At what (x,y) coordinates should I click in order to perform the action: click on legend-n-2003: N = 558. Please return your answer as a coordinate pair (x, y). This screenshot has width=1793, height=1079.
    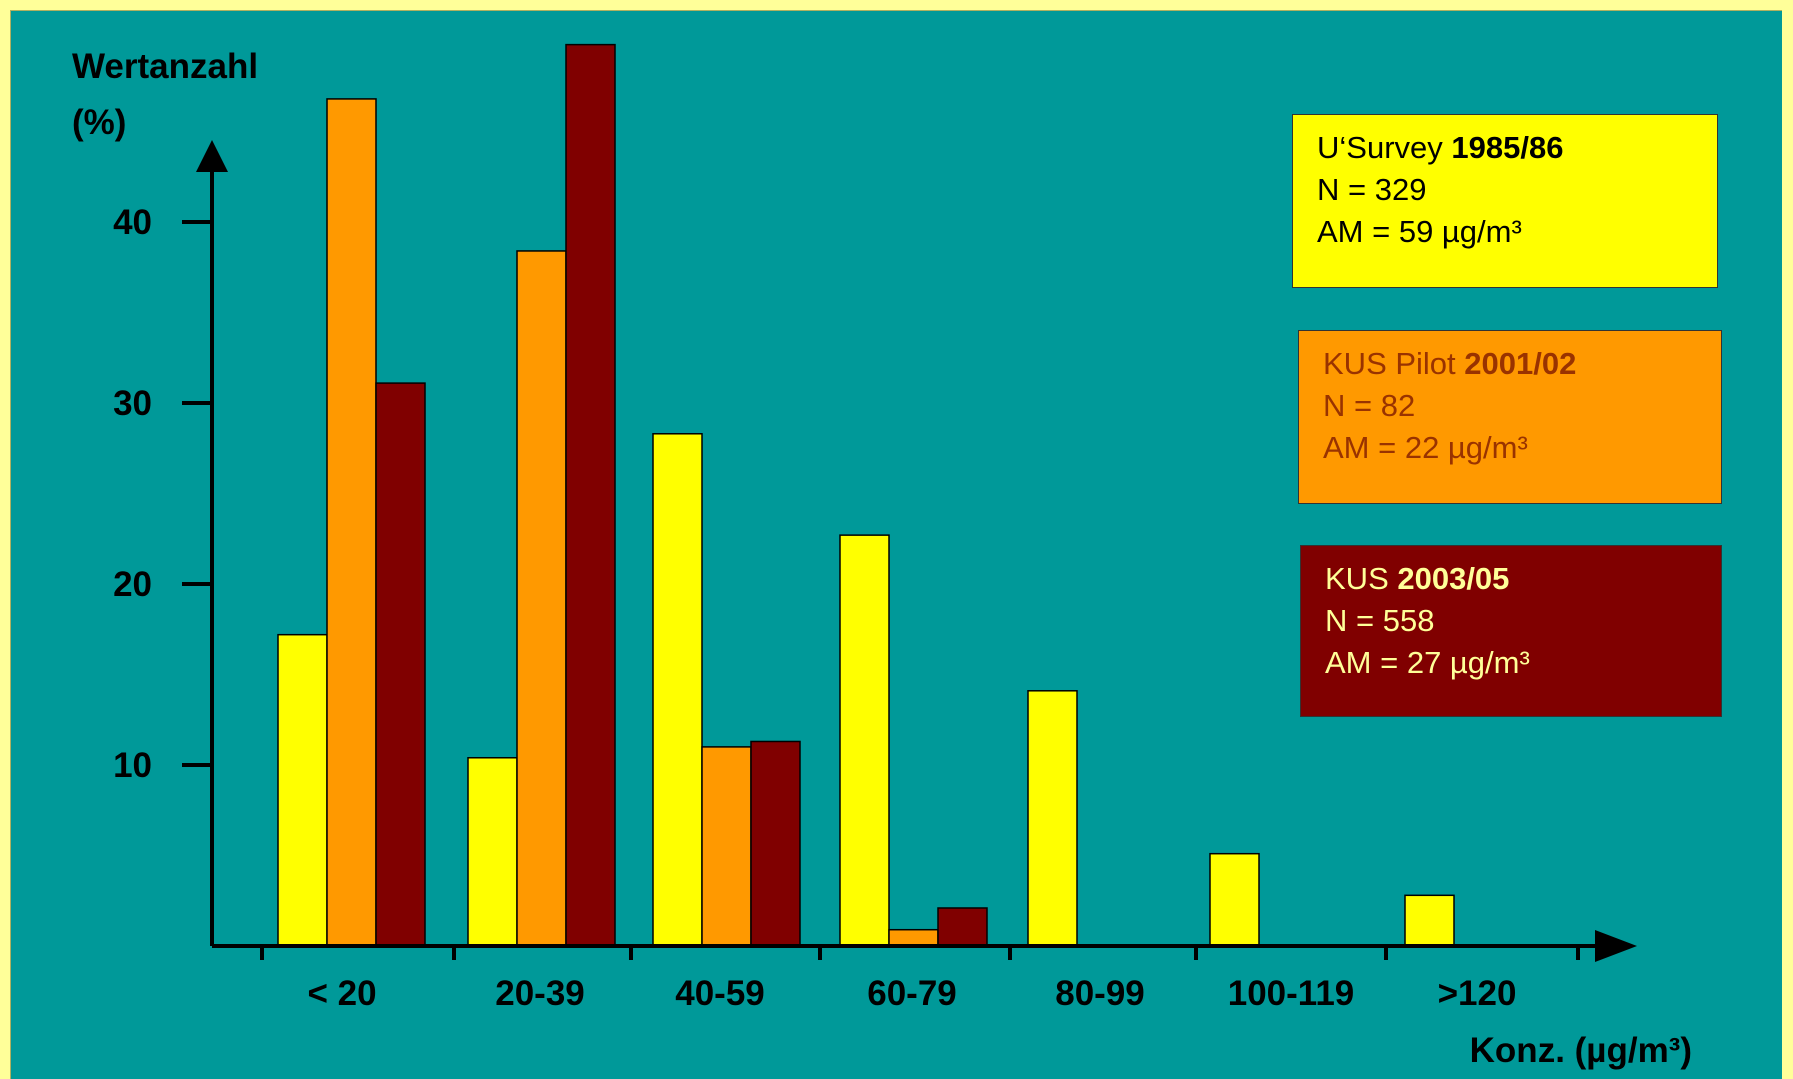
    Looking at the image, I should click on (1380, 620).